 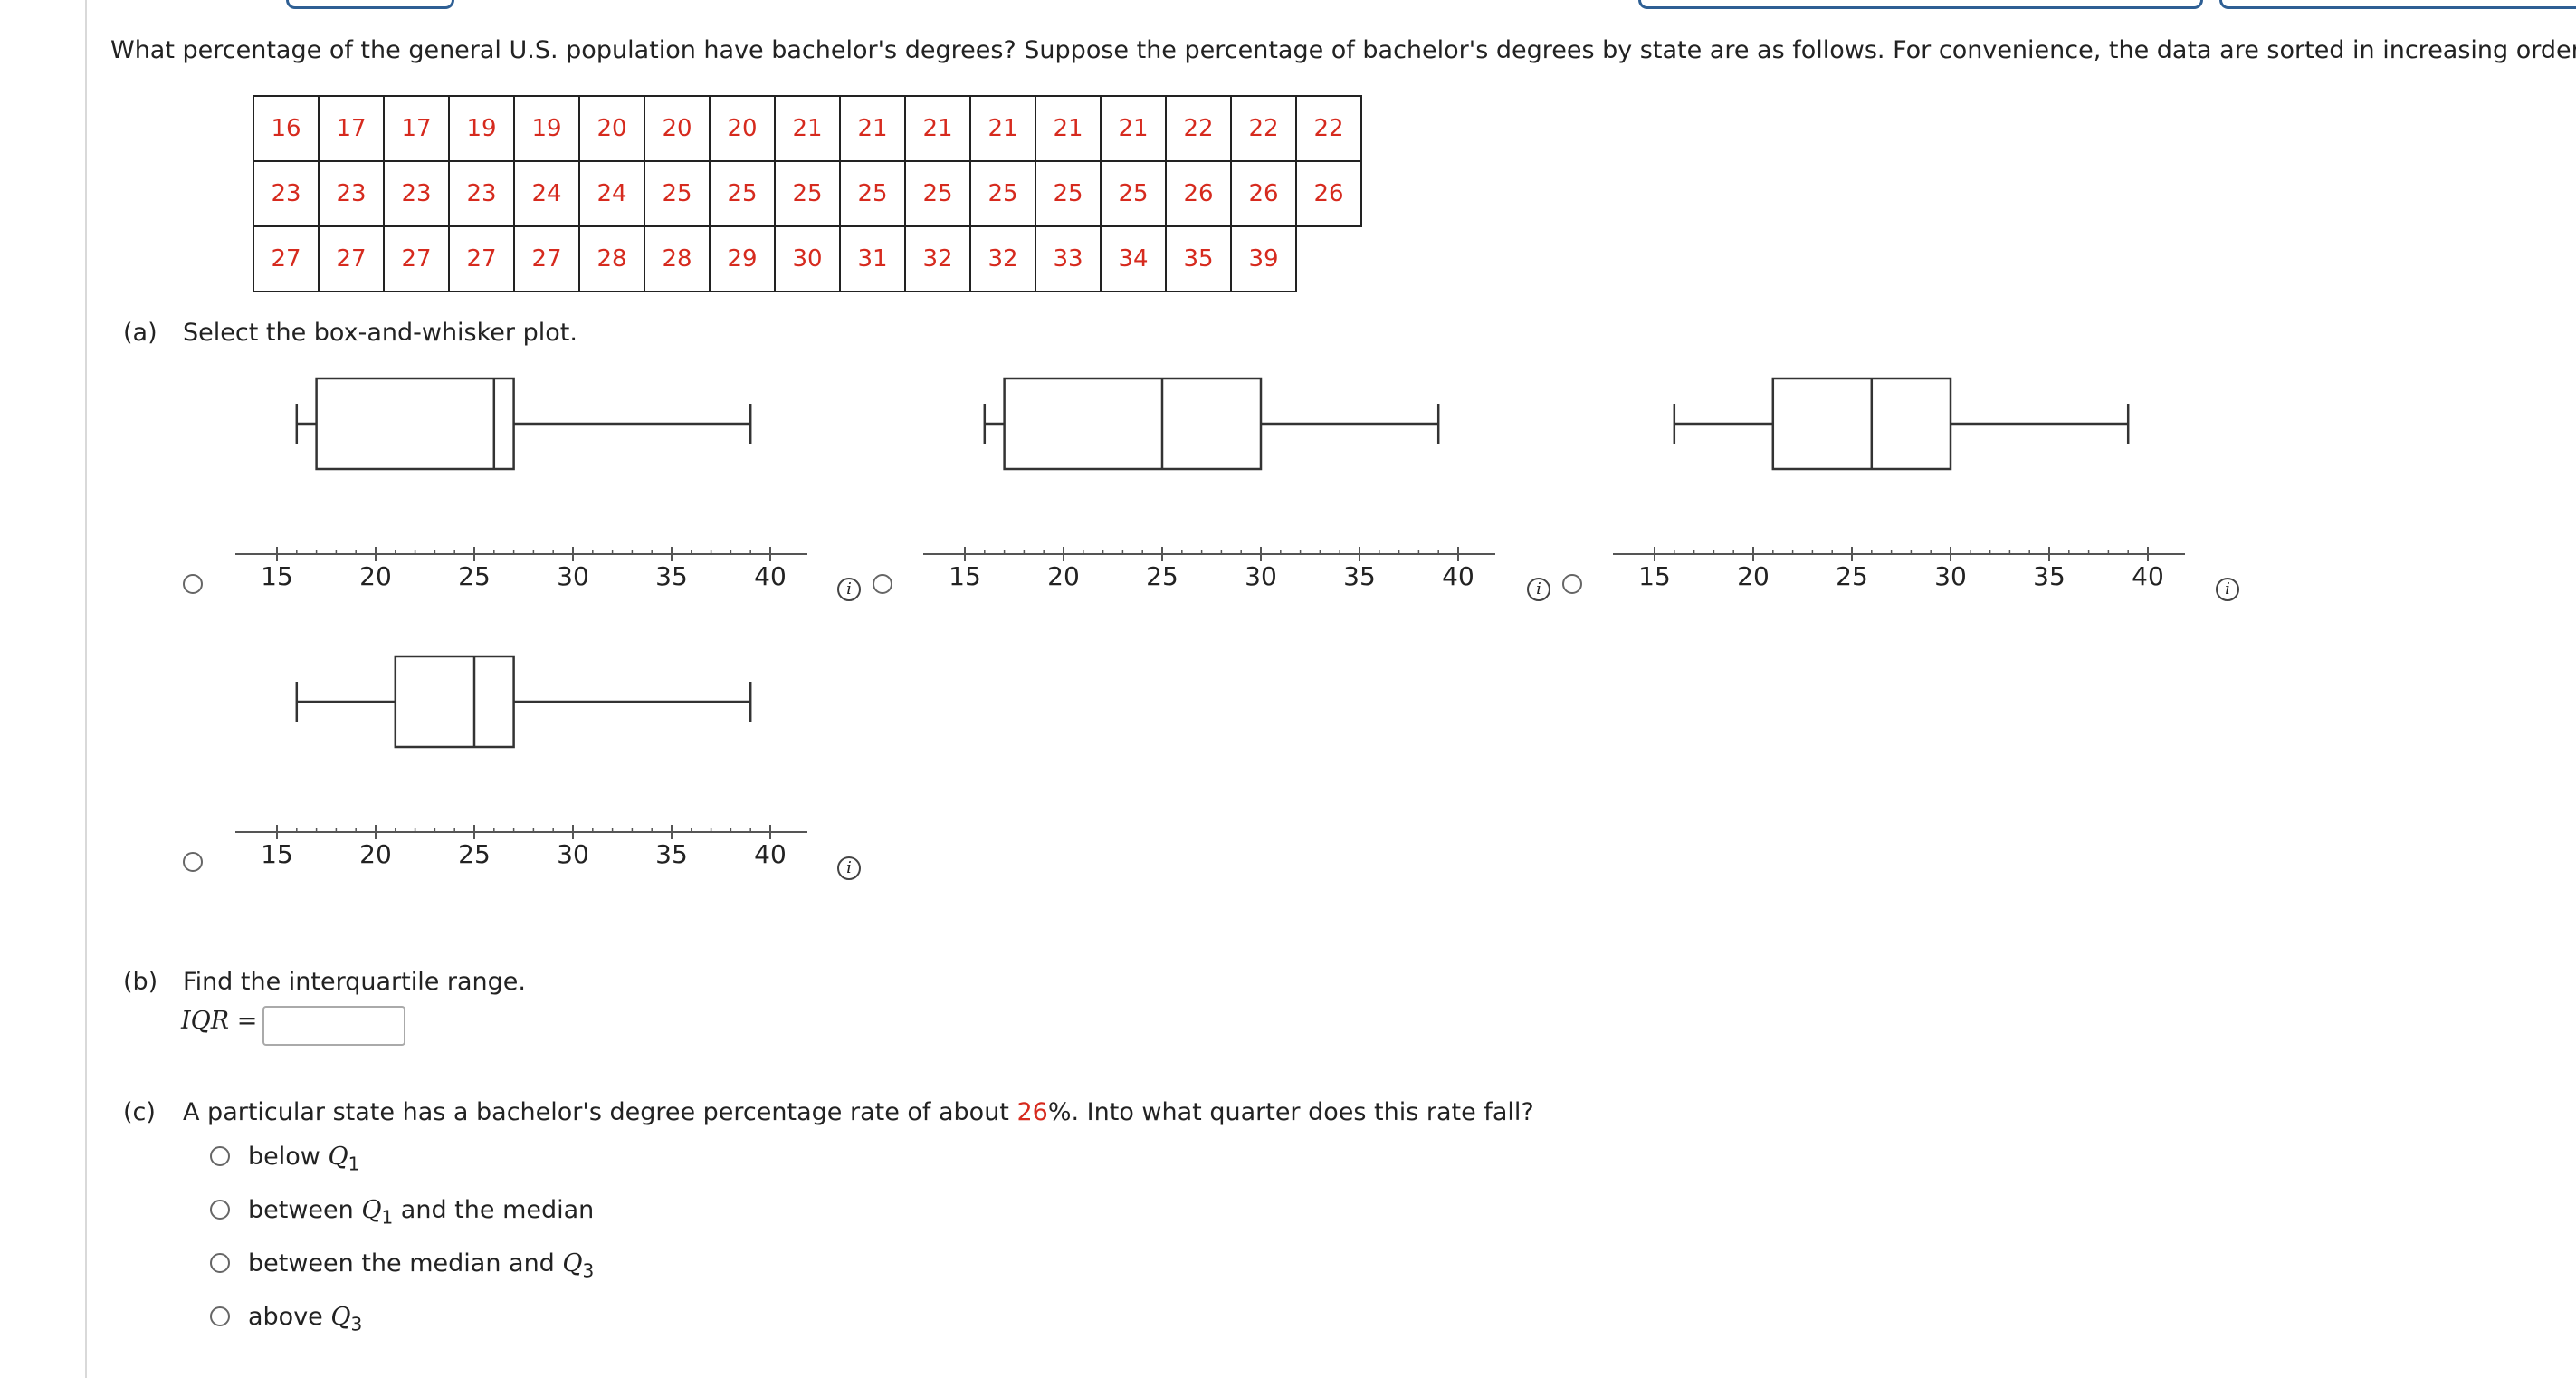 I want to click on iqr-symbol: IQR, so click(x=205, y=1021).